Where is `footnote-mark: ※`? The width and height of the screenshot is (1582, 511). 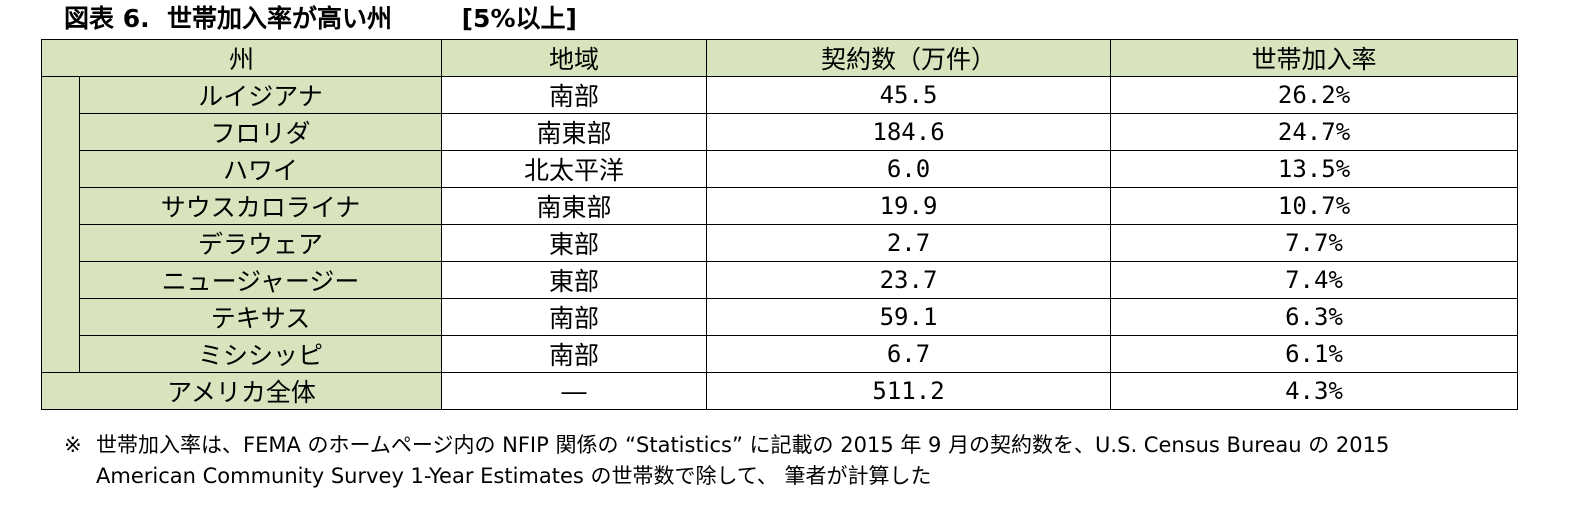
footnote-mark: ※ is located at coordinates (73, 445).